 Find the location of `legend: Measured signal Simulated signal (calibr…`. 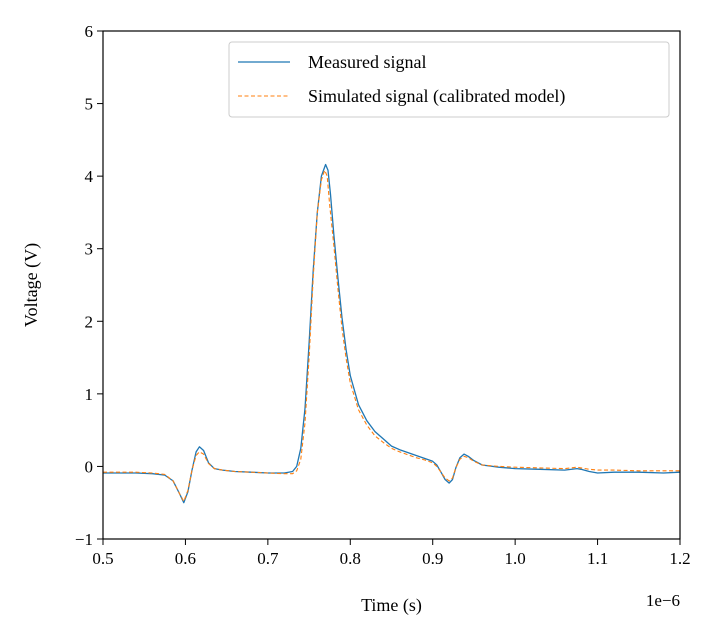

legend: Measured signal Simulated signal (calibr… is located at coordinates (449, 79).